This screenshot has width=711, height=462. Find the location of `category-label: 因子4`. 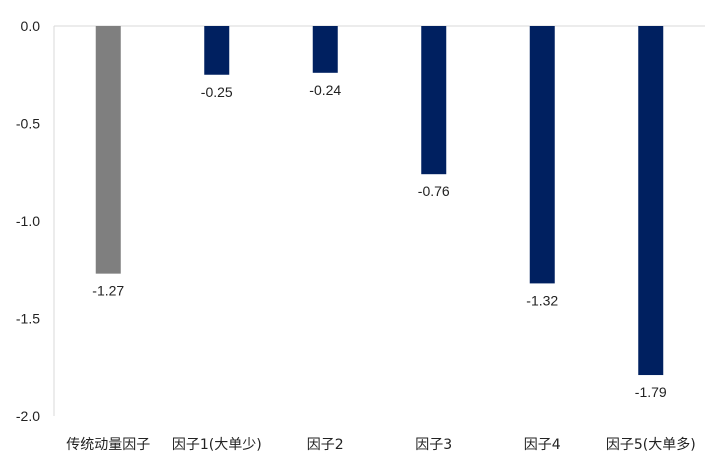

category-label: 因子4 is located at coordinates (542, 445).